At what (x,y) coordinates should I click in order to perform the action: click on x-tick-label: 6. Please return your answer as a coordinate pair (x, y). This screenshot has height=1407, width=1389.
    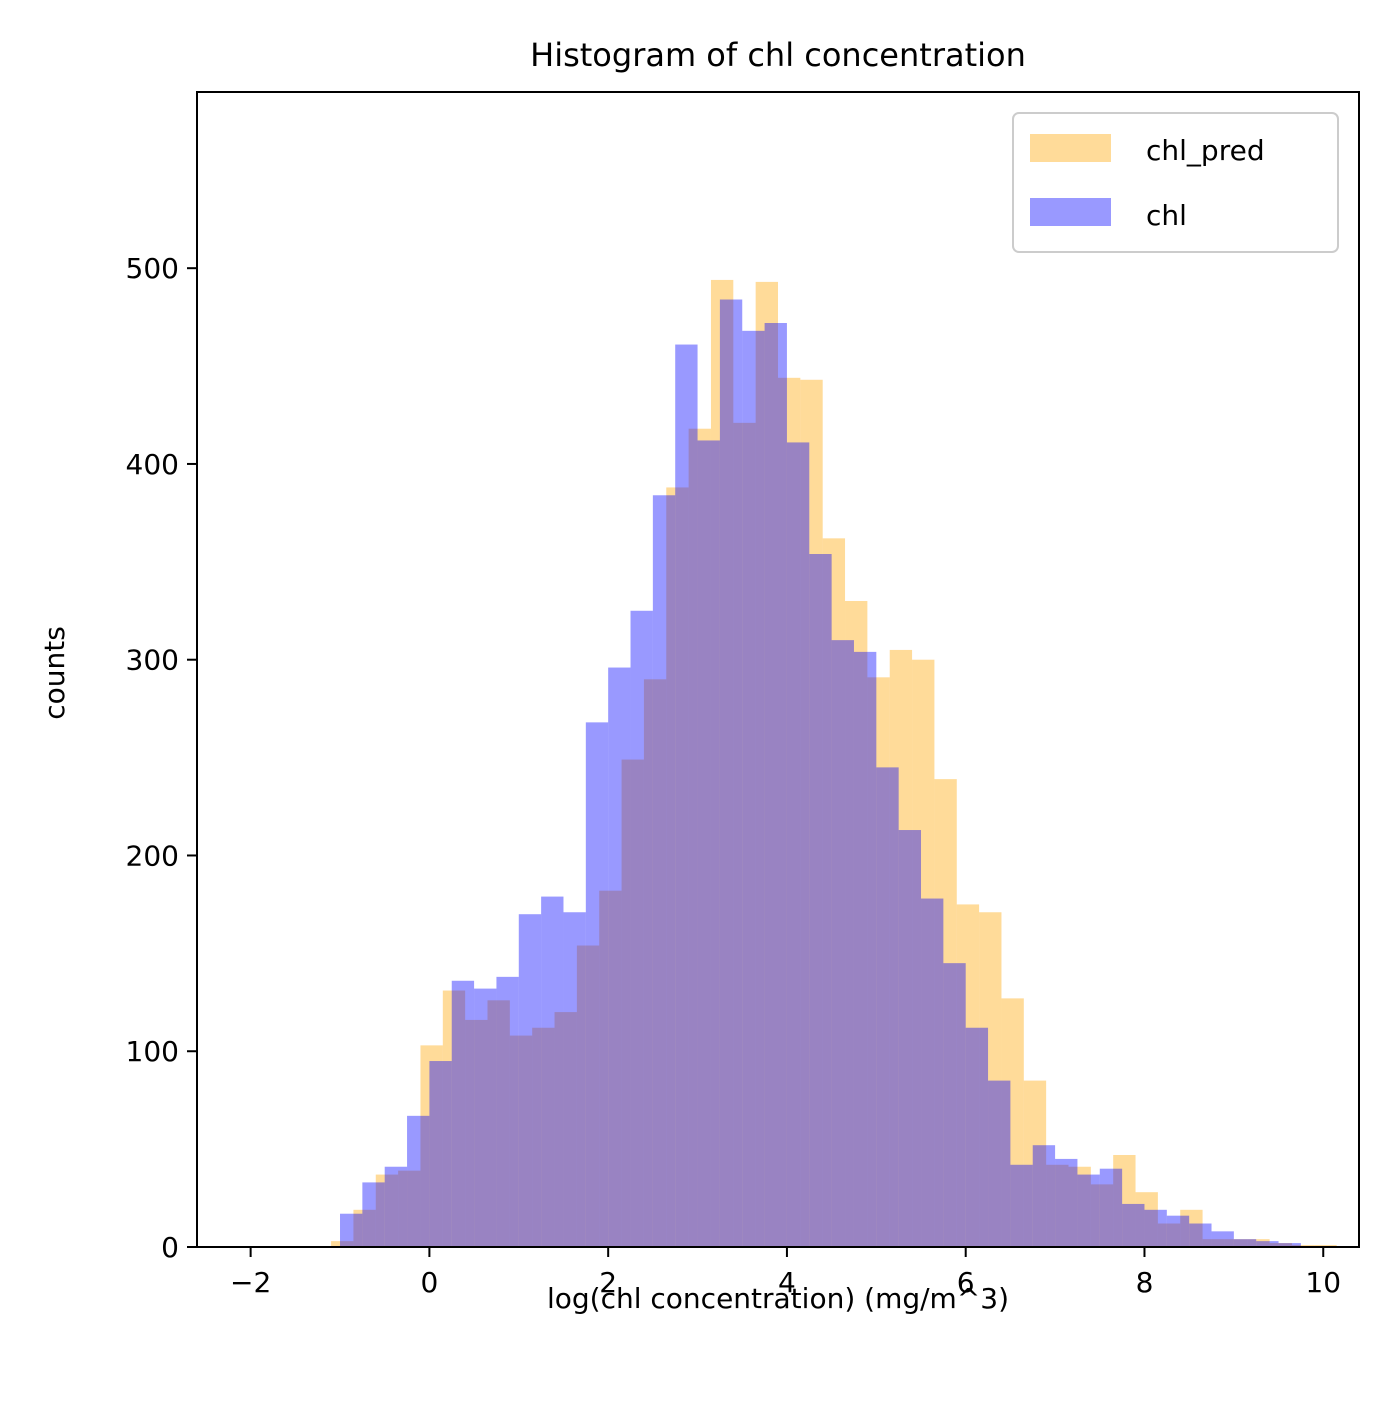
    Looking at the image, I should click on (966, 1282).